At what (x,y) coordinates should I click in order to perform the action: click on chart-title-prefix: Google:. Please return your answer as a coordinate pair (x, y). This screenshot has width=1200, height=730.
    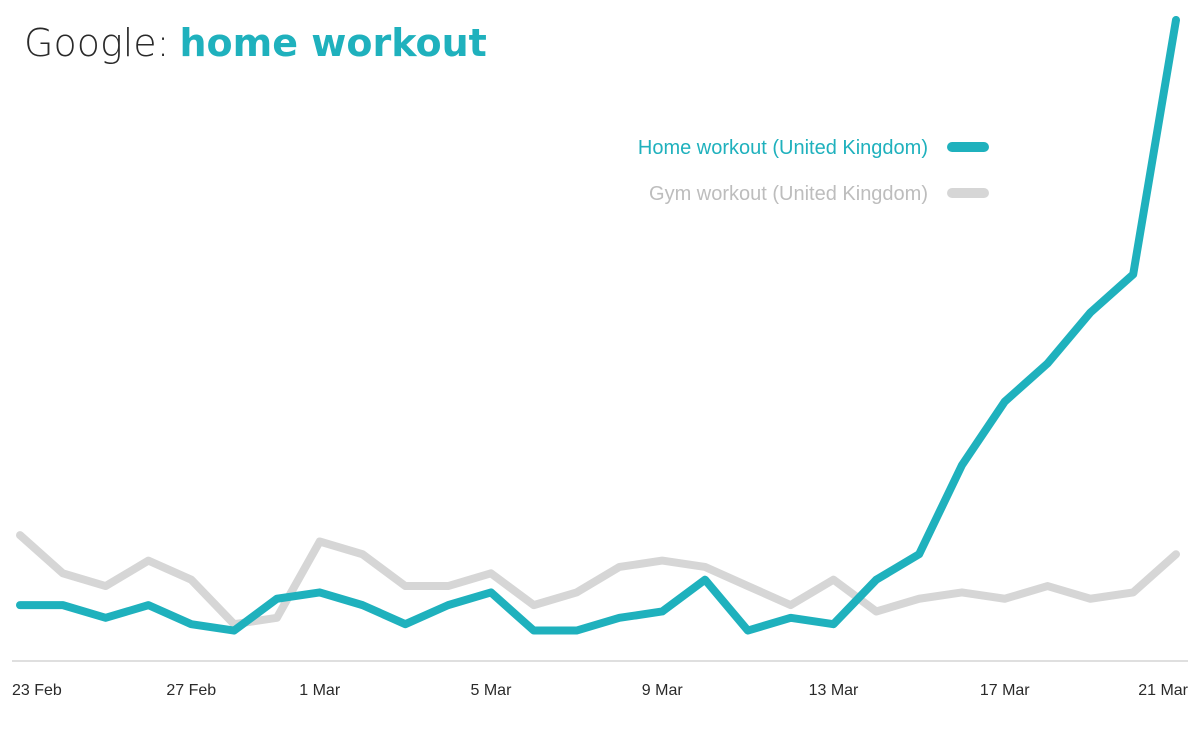
    Looking at the image, I should click on (97, 43).